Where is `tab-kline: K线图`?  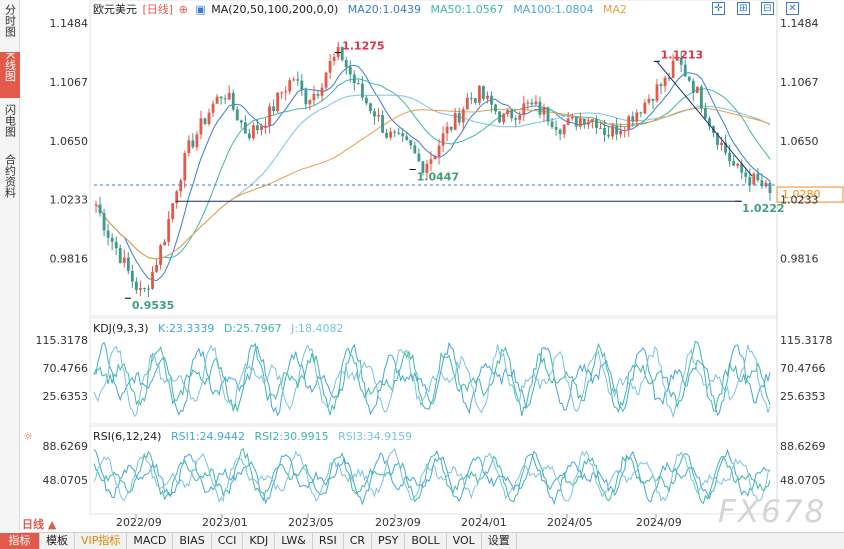 tab-kline: K线图 is located at coordinates (10, 75).